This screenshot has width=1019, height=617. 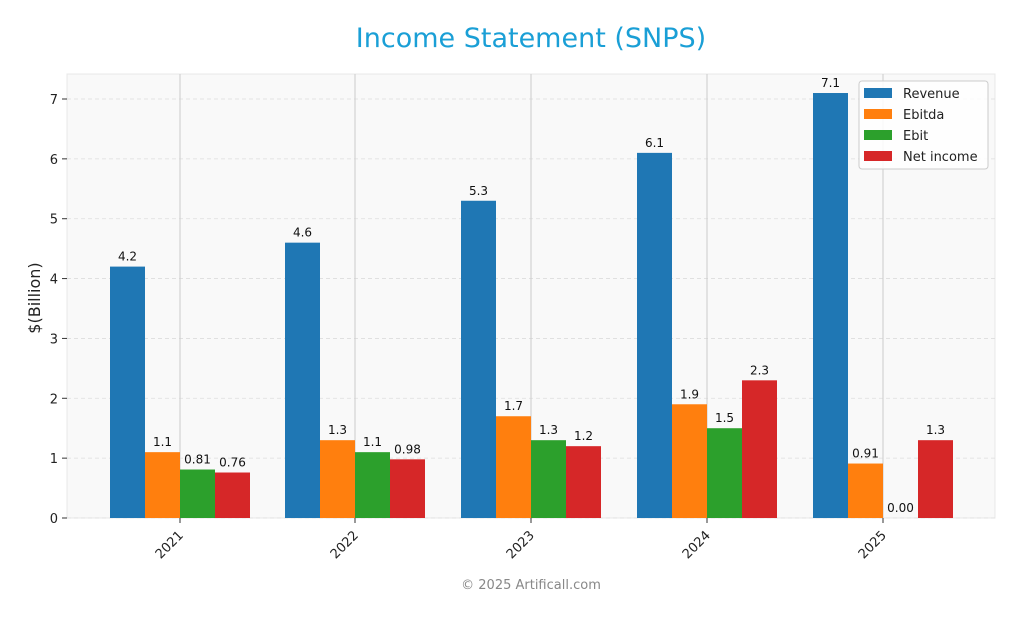 What do you see at coordinates (654, 143) in the screenshot?
I see `bar-value-label: 6.1` at bounding box center [654, 143].